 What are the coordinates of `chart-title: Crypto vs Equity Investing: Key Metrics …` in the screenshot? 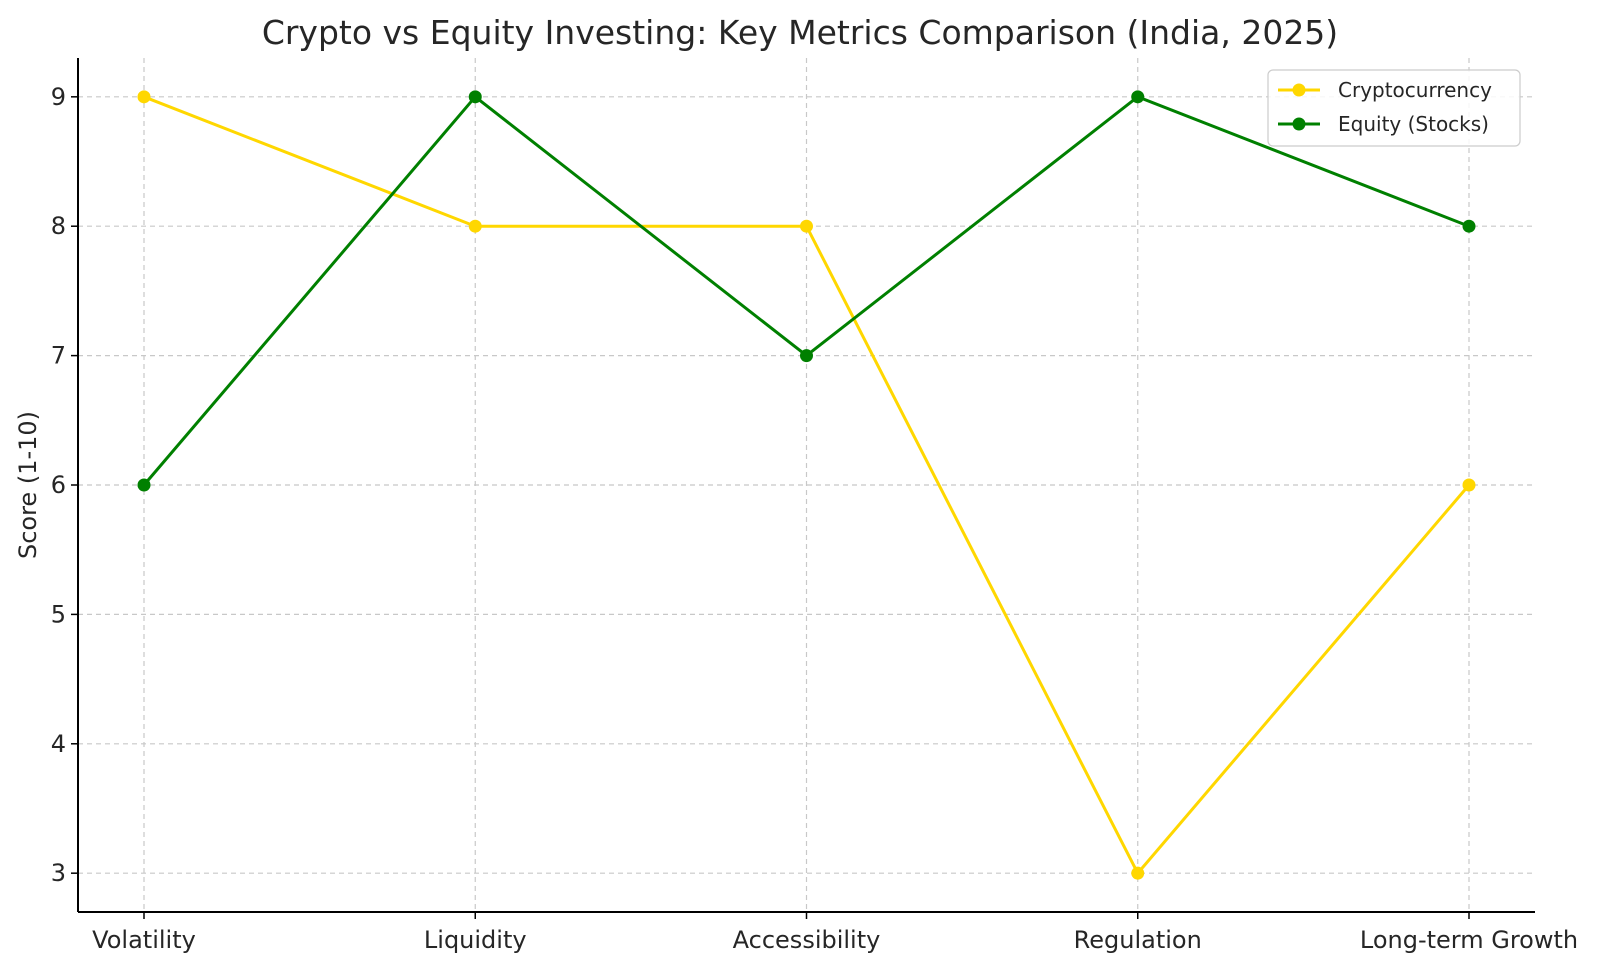 It's located at (800, 32).